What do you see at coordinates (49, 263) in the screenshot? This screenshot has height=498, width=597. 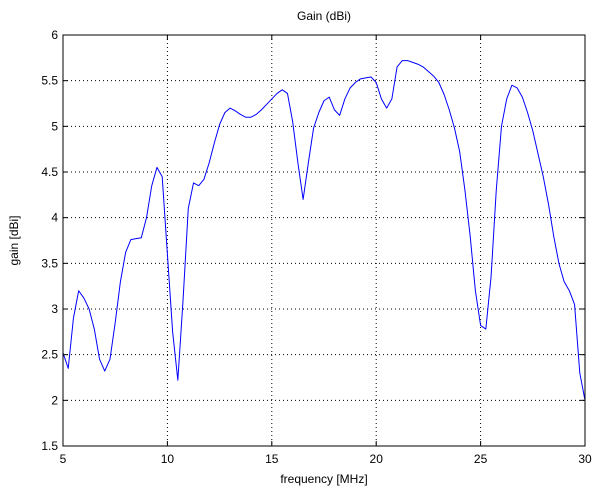 I see `y-tick-label: 3.5` at bounding box center [49, 263].